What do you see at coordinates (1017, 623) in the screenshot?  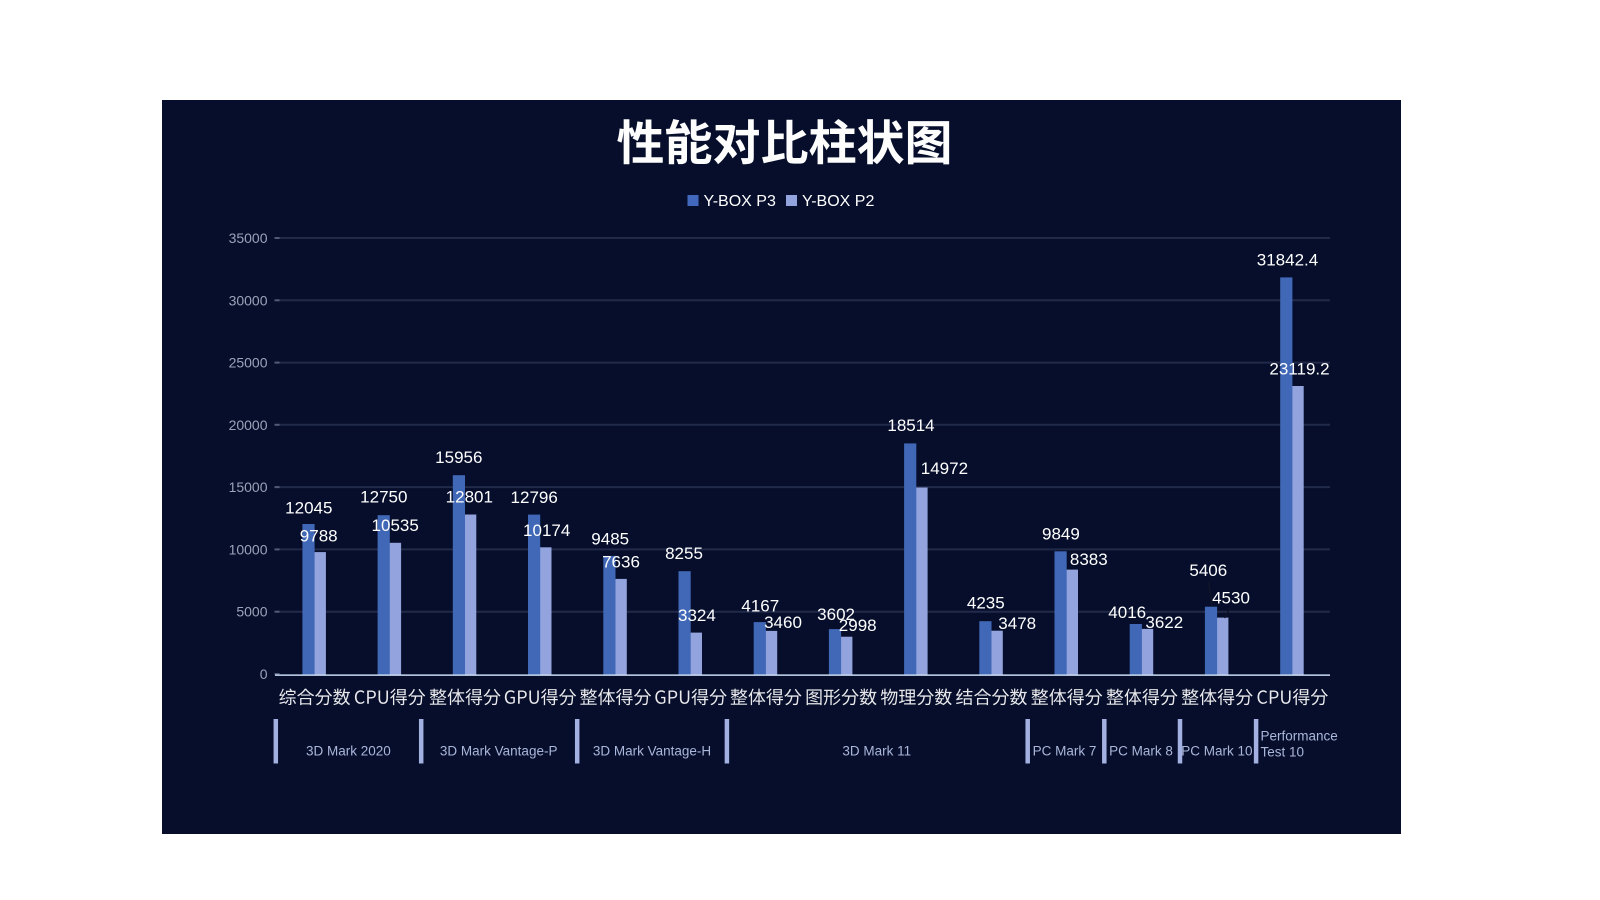 I see `svg-text: 3478` at bounding box center [1017, 623].